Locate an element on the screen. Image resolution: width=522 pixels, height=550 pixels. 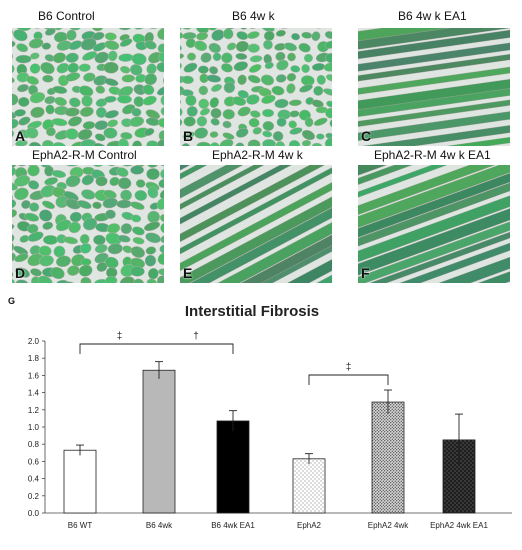
y-tick-label: 1.0 is located at coordinates (34, 427).